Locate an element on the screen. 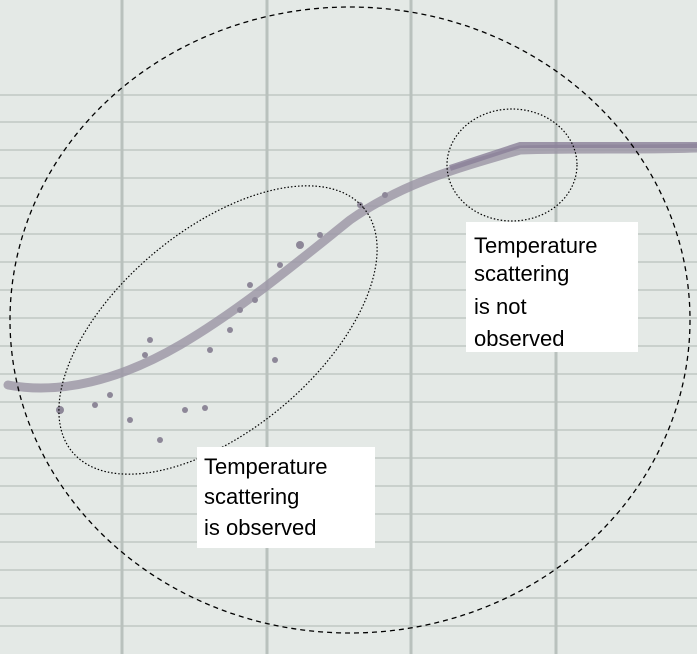 The height and width of the screenshot is (654, 697). annotation-line: is not is located at coordinates (500, 306).